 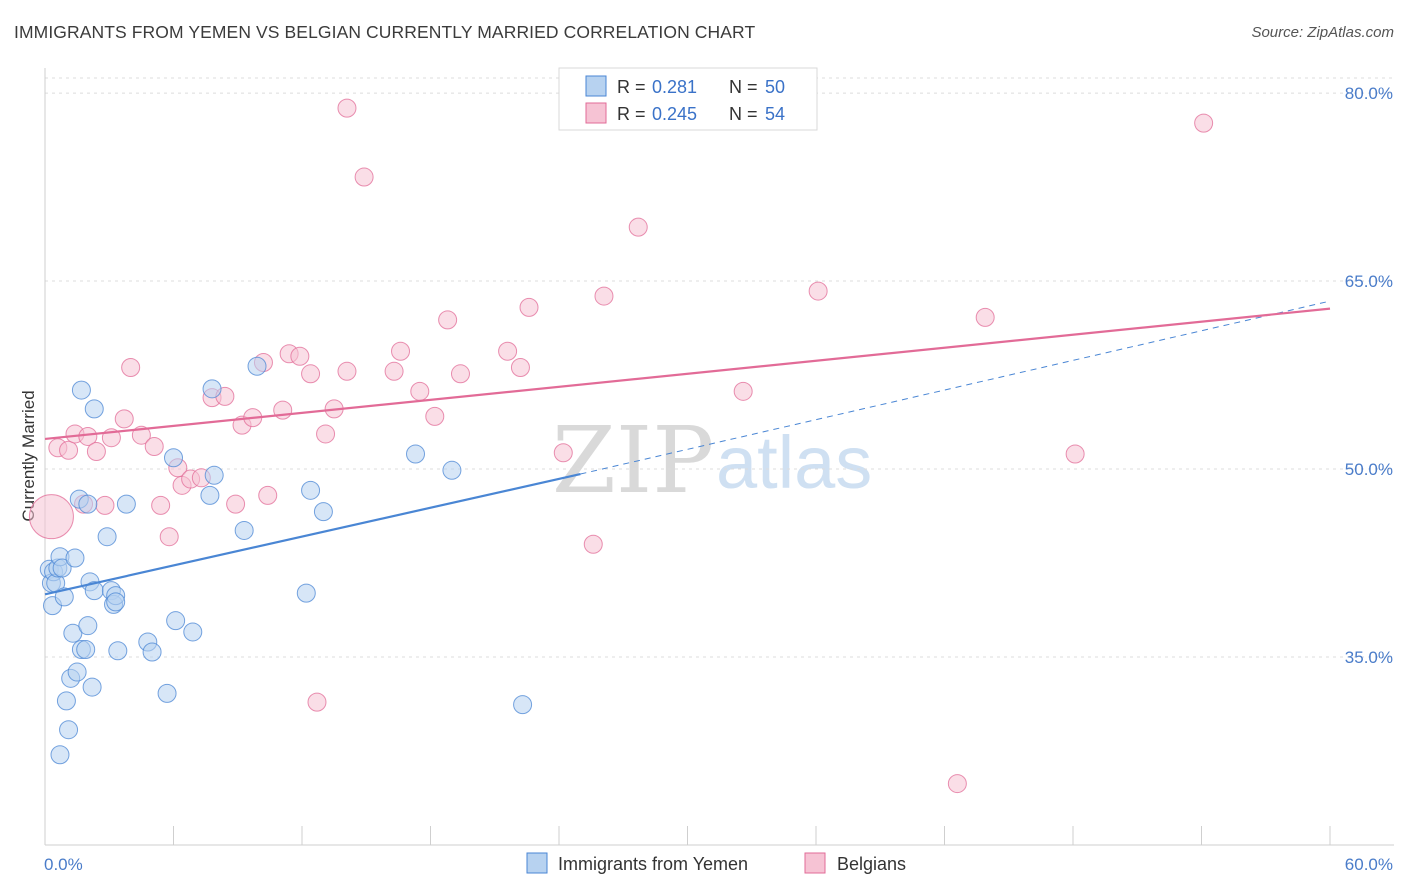 I want to click on y-tick-labels: 35.0% 50.0% 65.0% 80.0%, so click(x=1369, y=375).